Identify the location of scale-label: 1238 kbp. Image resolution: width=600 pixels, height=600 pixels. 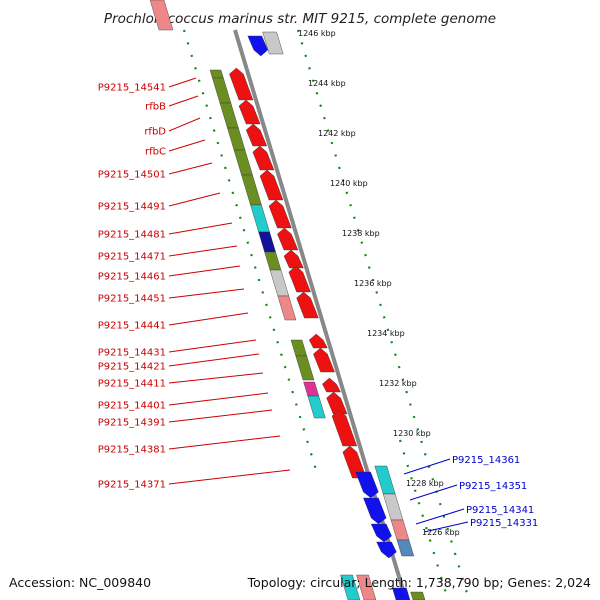
(361, 233).